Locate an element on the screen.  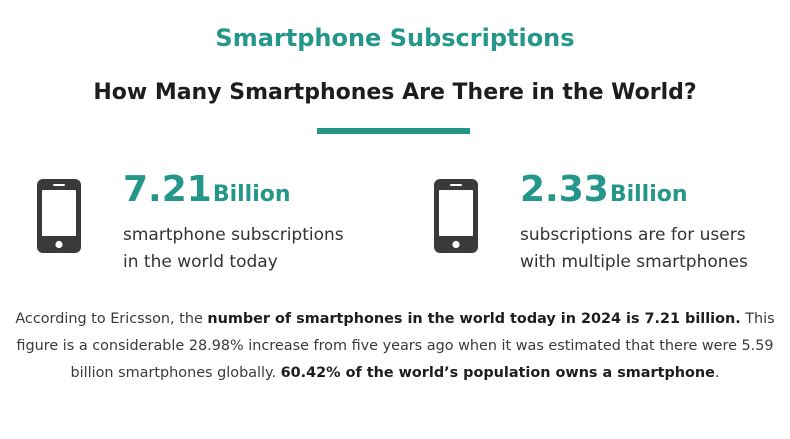
stat-number: 7.21Billion is located at coordinates (268, 193).